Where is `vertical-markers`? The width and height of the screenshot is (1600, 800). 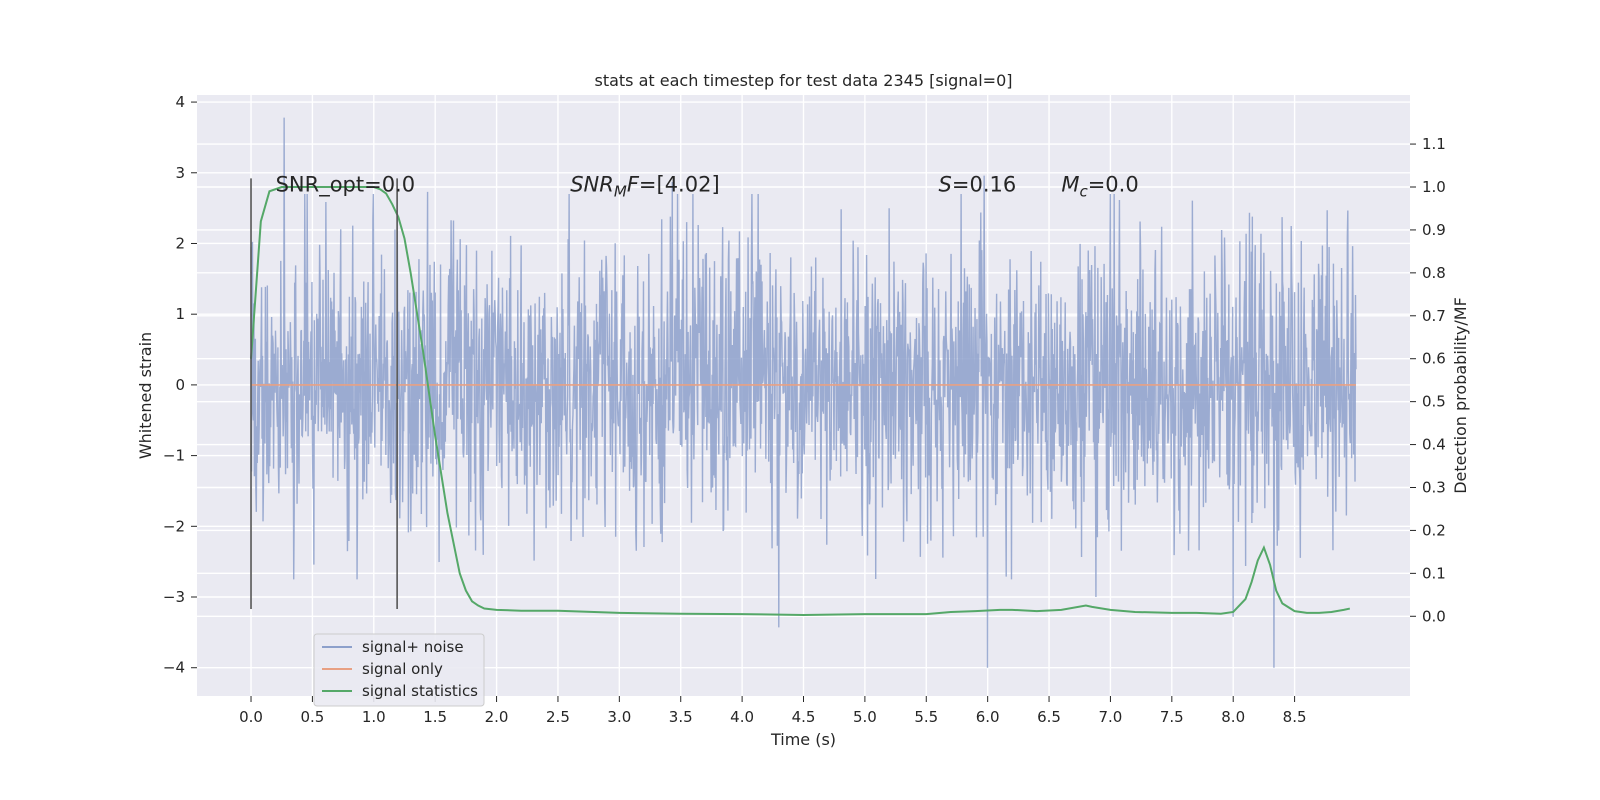 vertical-markers is located at coordinates (324, 394).